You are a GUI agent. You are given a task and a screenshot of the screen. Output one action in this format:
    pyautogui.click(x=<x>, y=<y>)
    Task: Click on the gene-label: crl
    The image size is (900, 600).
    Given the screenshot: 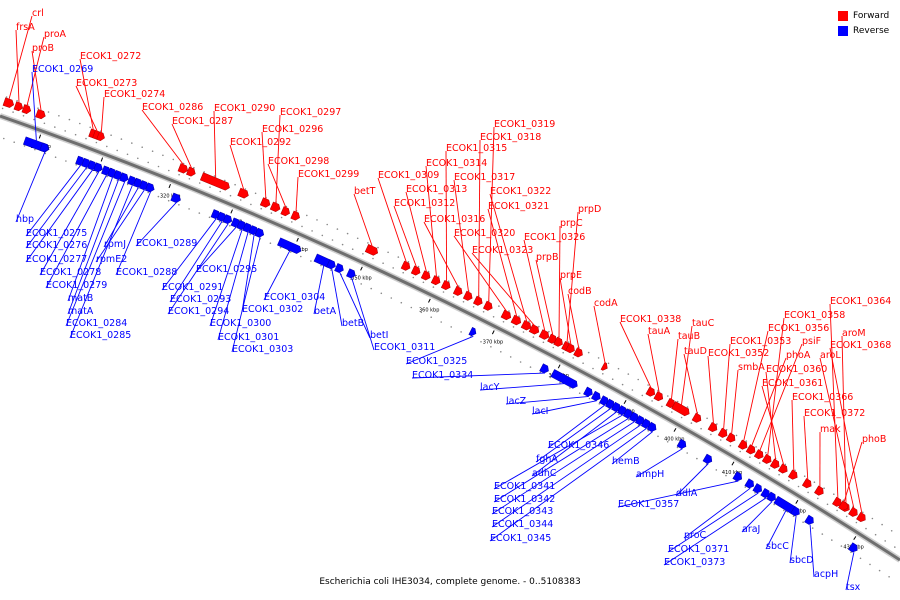 What is the action you would take?
    pyautogui.click(x=38, y=13)
    